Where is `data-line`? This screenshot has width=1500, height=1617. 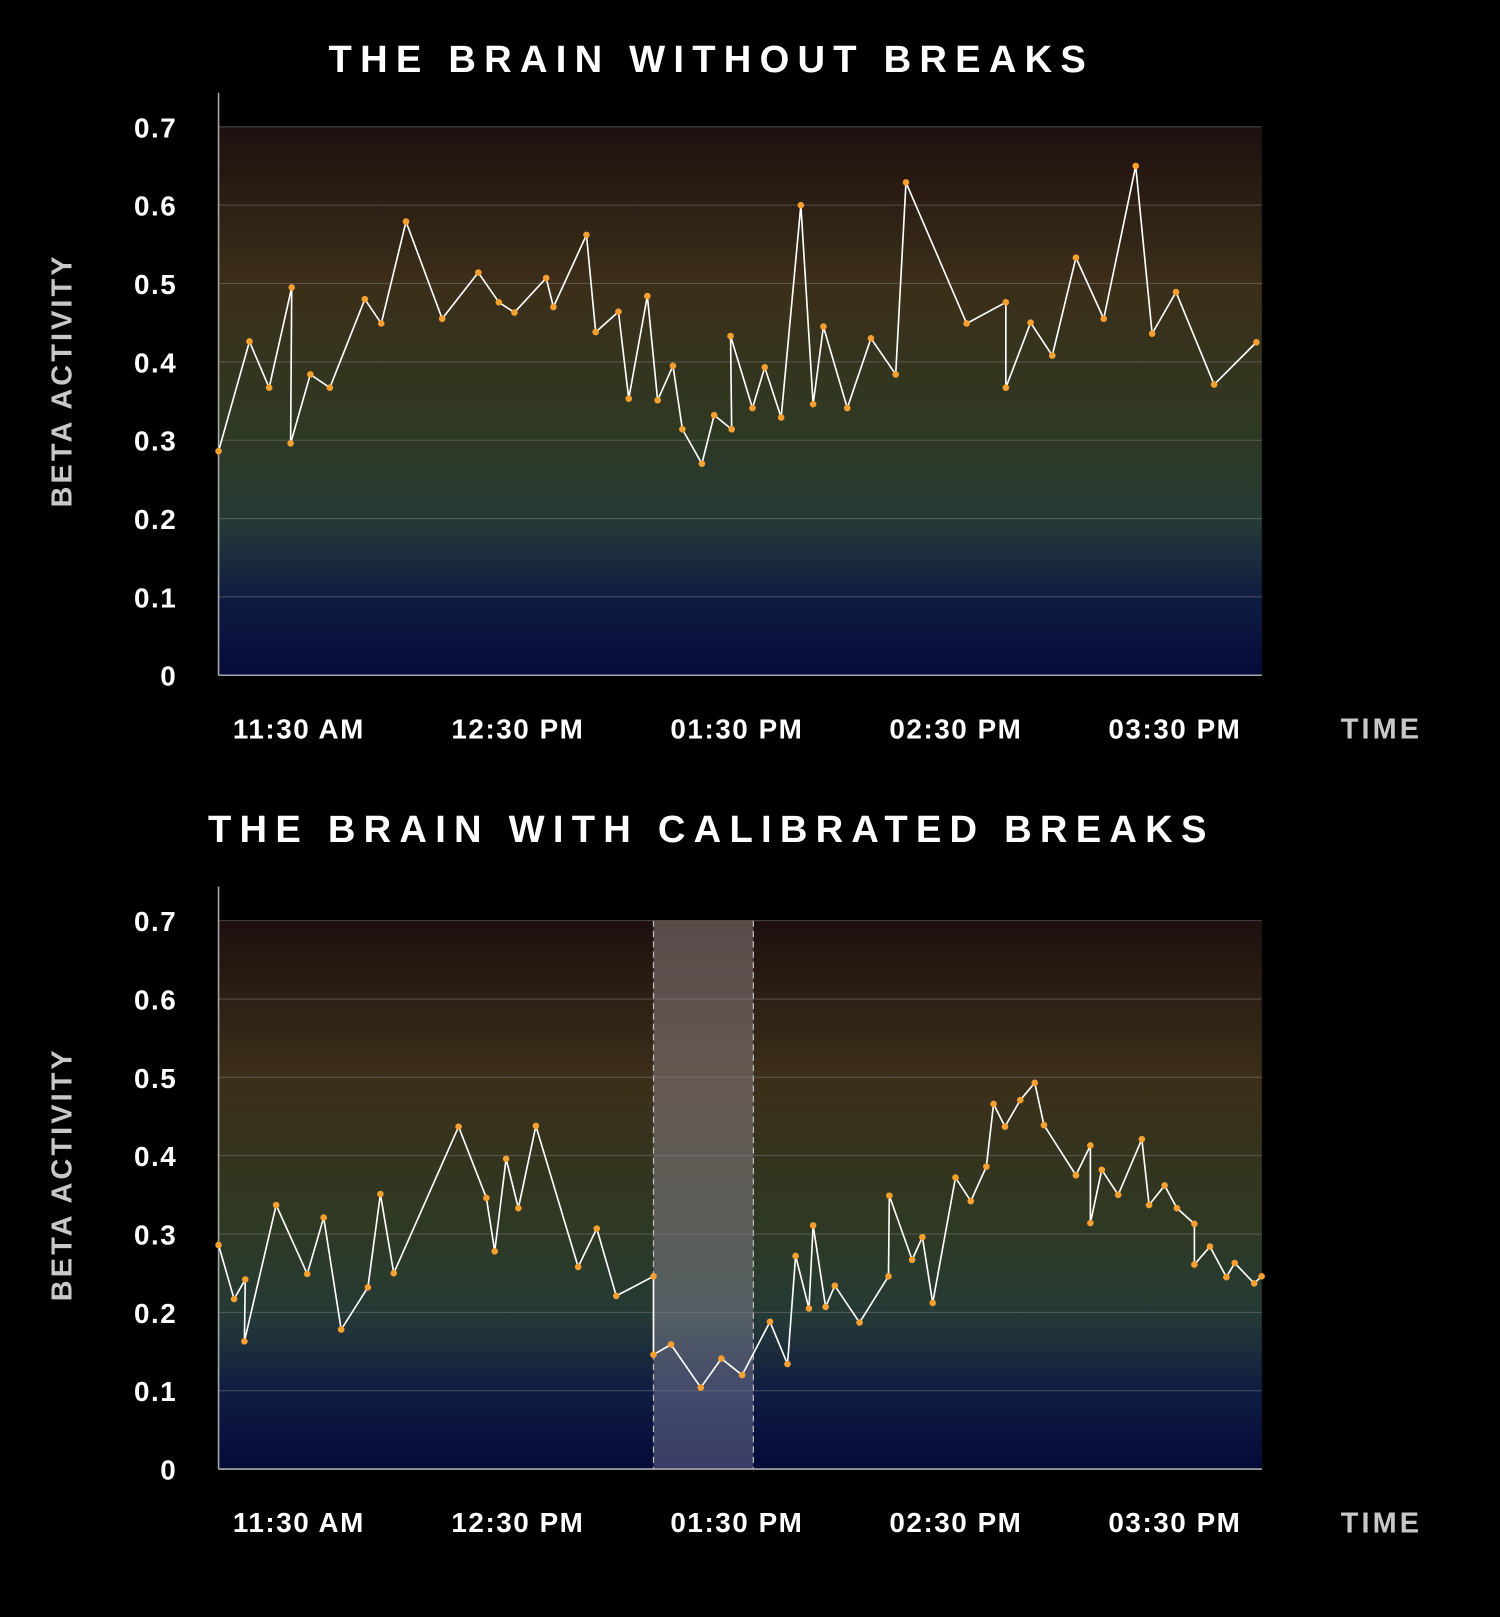
data-line is located at coordinates (737, 315).